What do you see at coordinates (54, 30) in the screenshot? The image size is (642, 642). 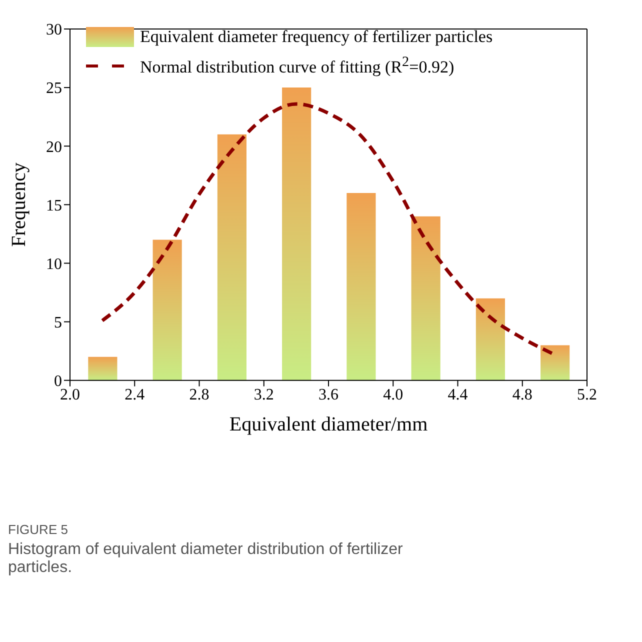 I see `y-tick-label: 30` at bounding box center [54, 30].